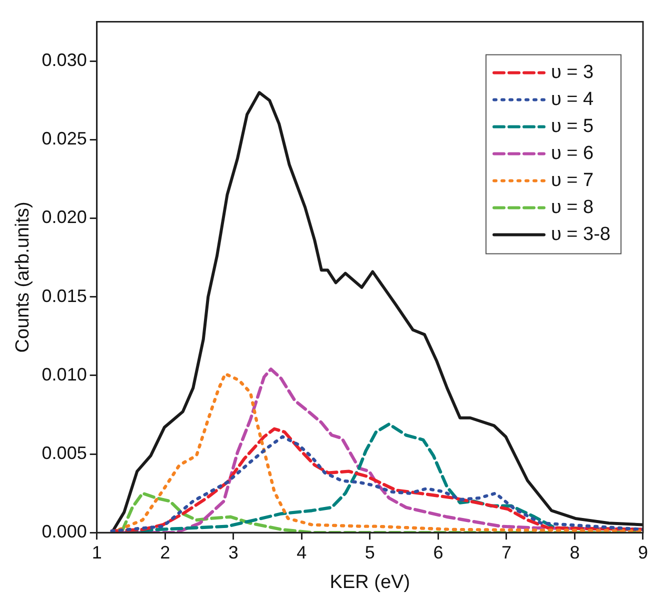 The width and height of the screenshot is (659, 606). What do you see at coordinates (64, 138) in the screenshot?
I see `y-tick-label: 0.025` at bounding box center [64, 138].